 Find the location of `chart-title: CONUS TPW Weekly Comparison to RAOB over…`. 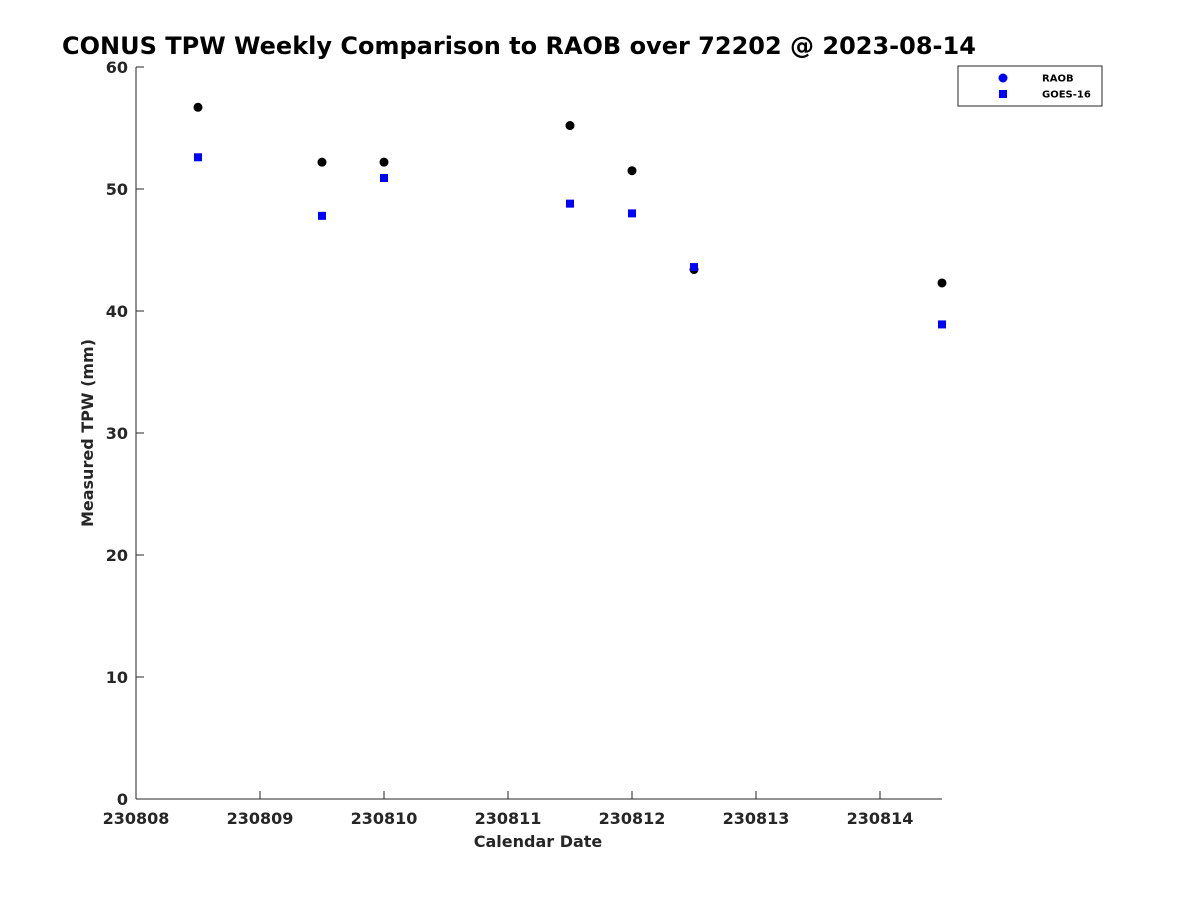

chart-title: CONUS TPW Weekly Comparison to RAOB over… is located at coordinates (519, 46).